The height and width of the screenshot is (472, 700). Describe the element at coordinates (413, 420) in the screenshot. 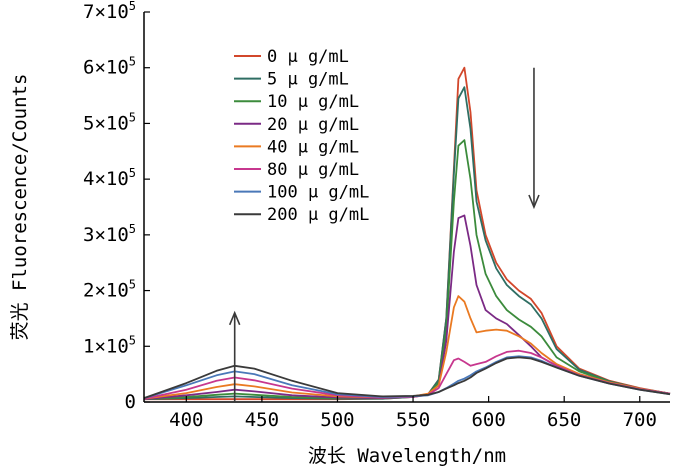

I see `x-tick-label: 550` at that location.